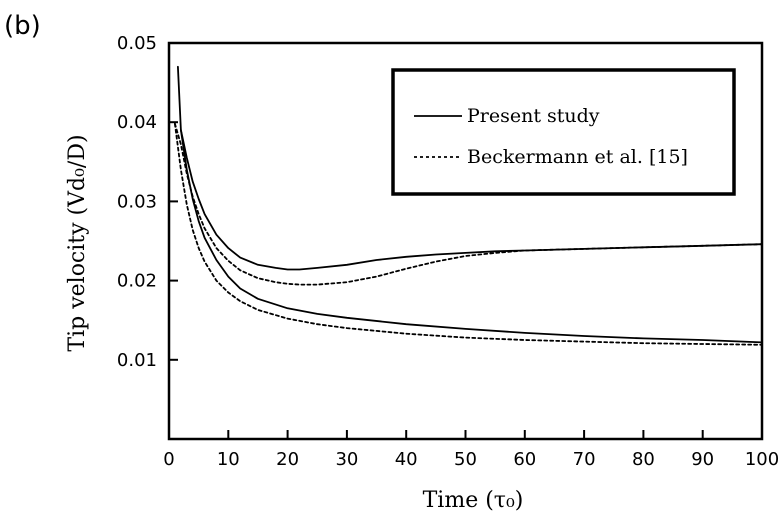  I want to click on x-tick-label: 0, so click(168, 459).